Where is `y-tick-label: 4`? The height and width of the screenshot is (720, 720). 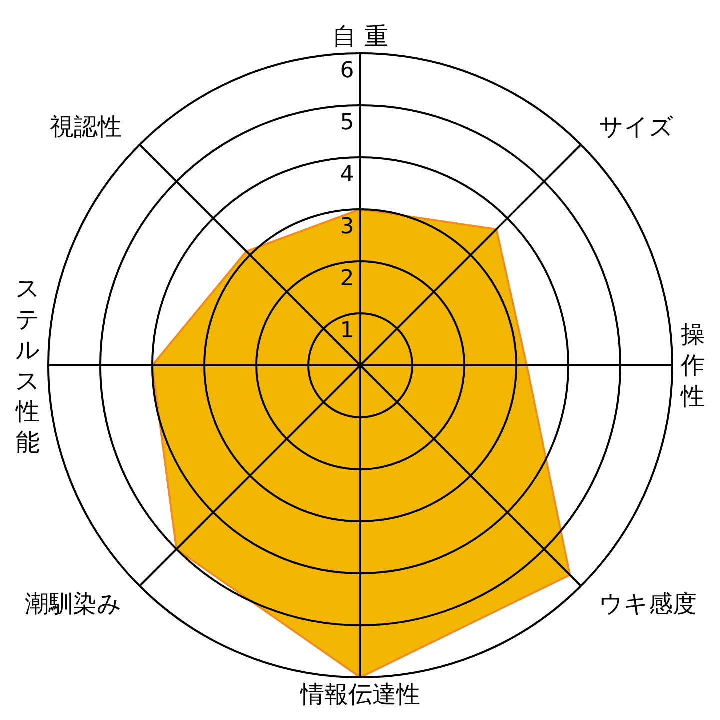
y-tick-label: 4 is located at coordinates (347, 175).